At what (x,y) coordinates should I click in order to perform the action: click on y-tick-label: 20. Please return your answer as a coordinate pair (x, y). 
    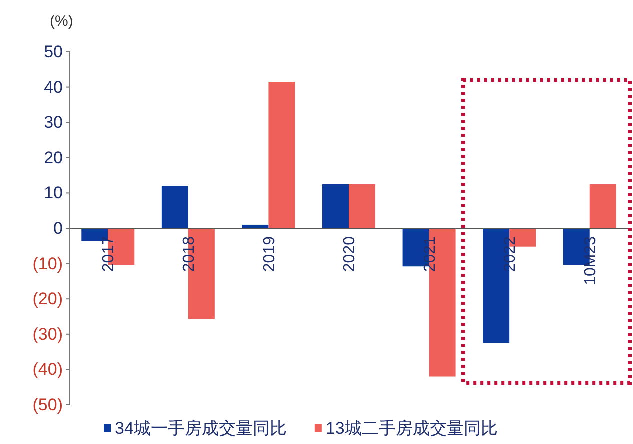
    Looking at the image, I should click on (53, 158).